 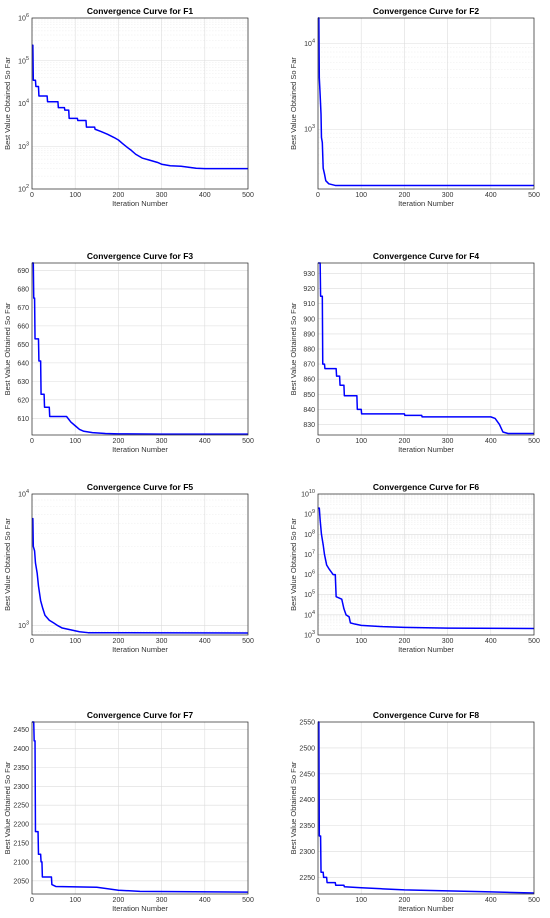 I want to click on y-tick-label: 2200, so click(x=21, y=825).